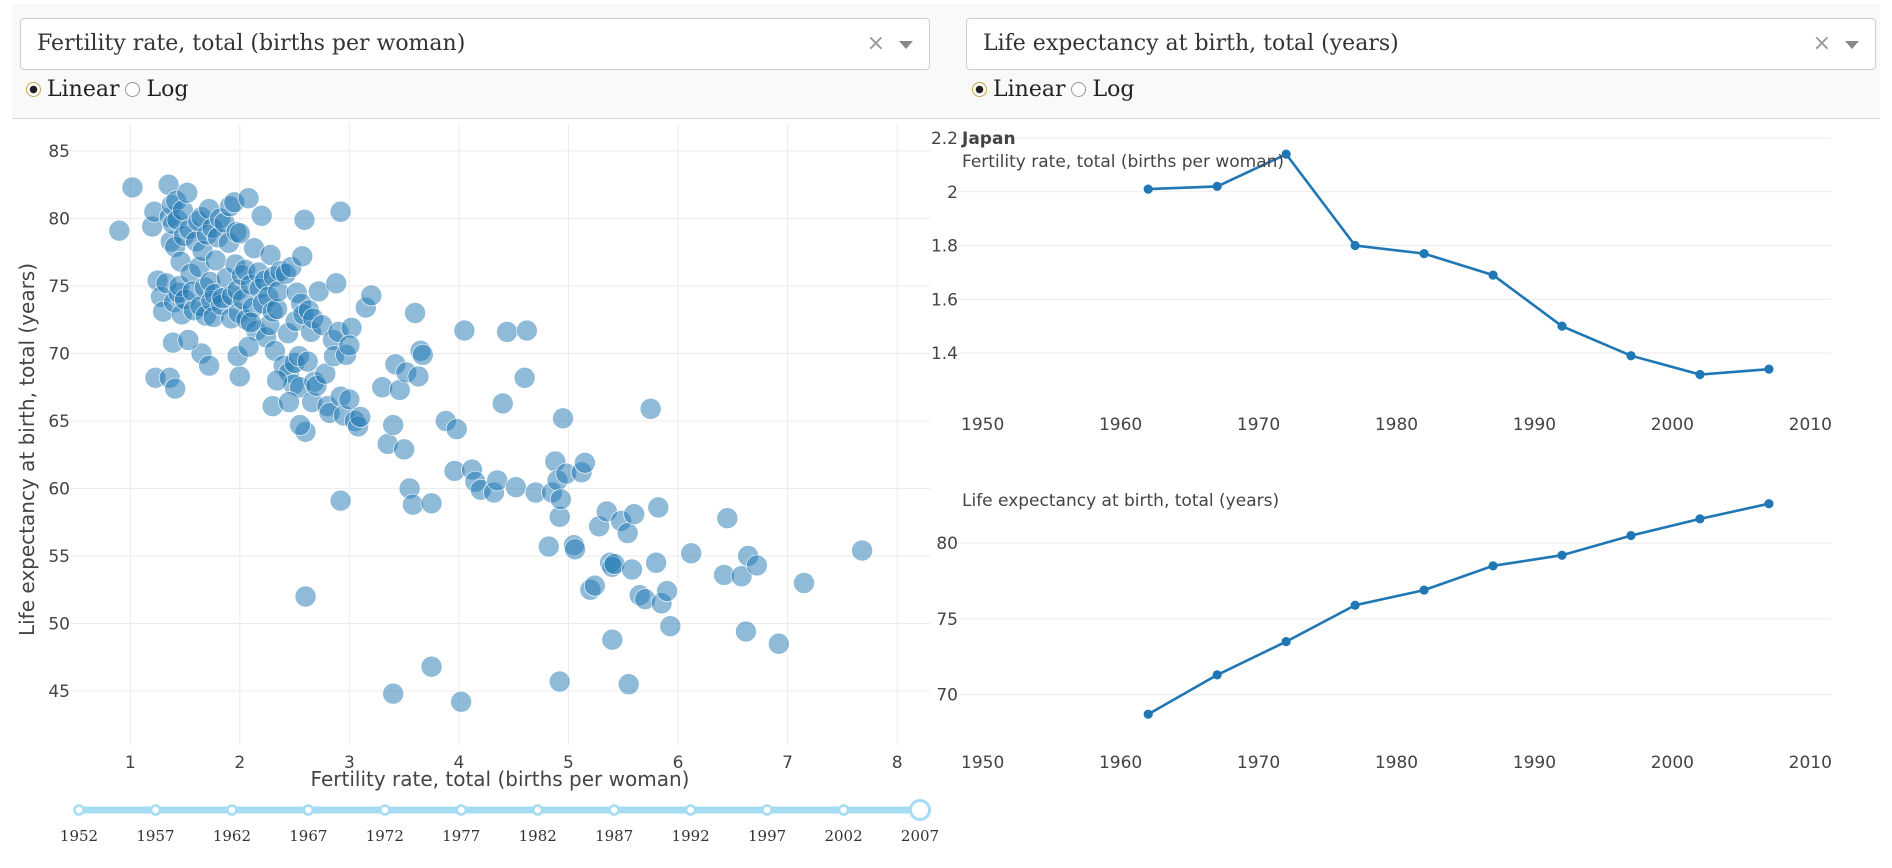 This screenshot has height=868, width=1892. I want to click on slider-mark-label: 1952, so click(79, 836).